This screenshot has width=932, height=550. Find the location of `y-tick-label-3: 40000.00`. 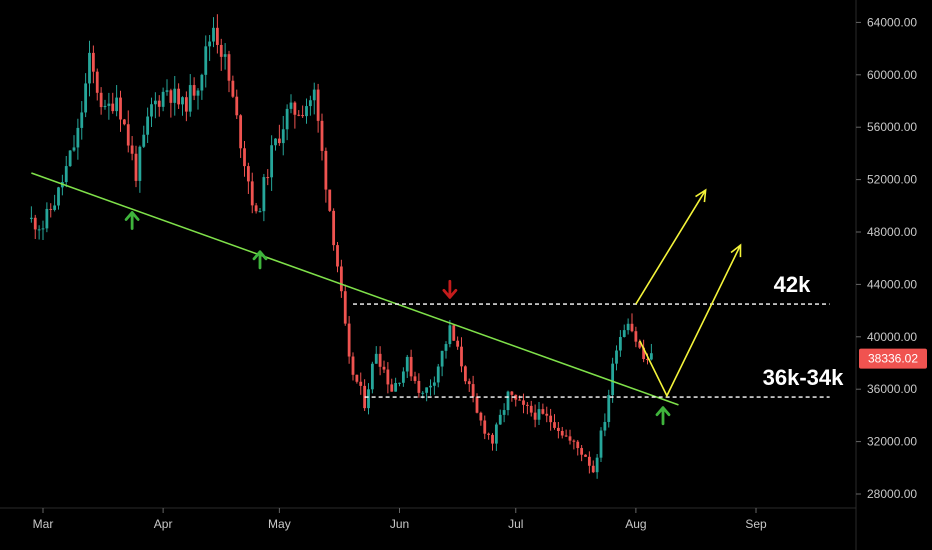

y-tick-label-3: 40000.00 is located at coordinates (892, 337).